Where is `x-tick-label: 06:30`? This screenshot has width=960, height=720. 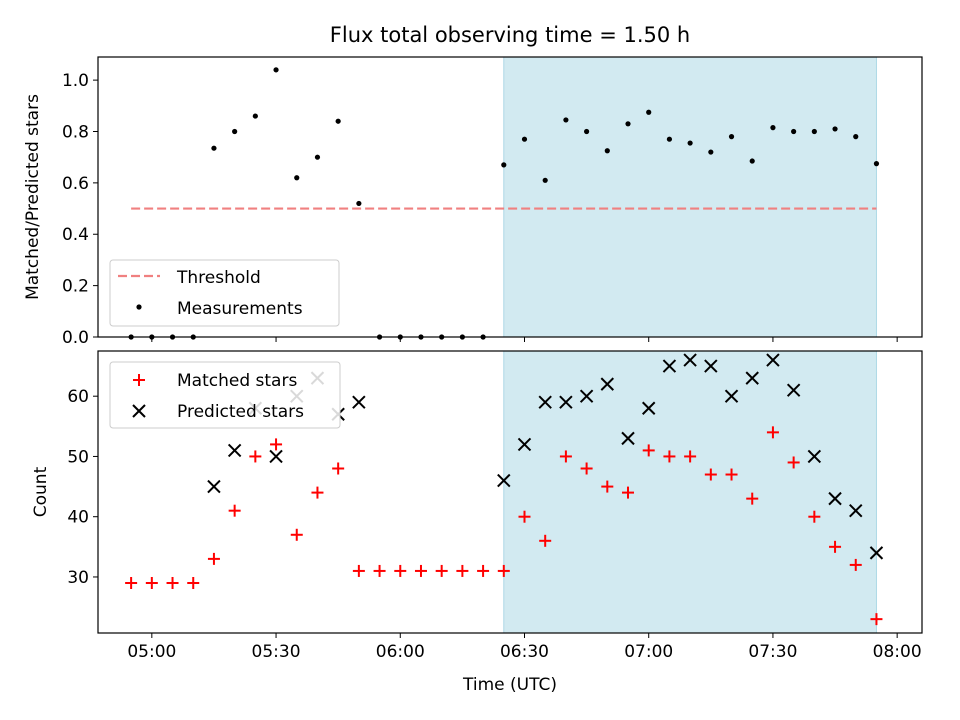 x-tick-label: 06:30 is located at coordinates (524, 652).